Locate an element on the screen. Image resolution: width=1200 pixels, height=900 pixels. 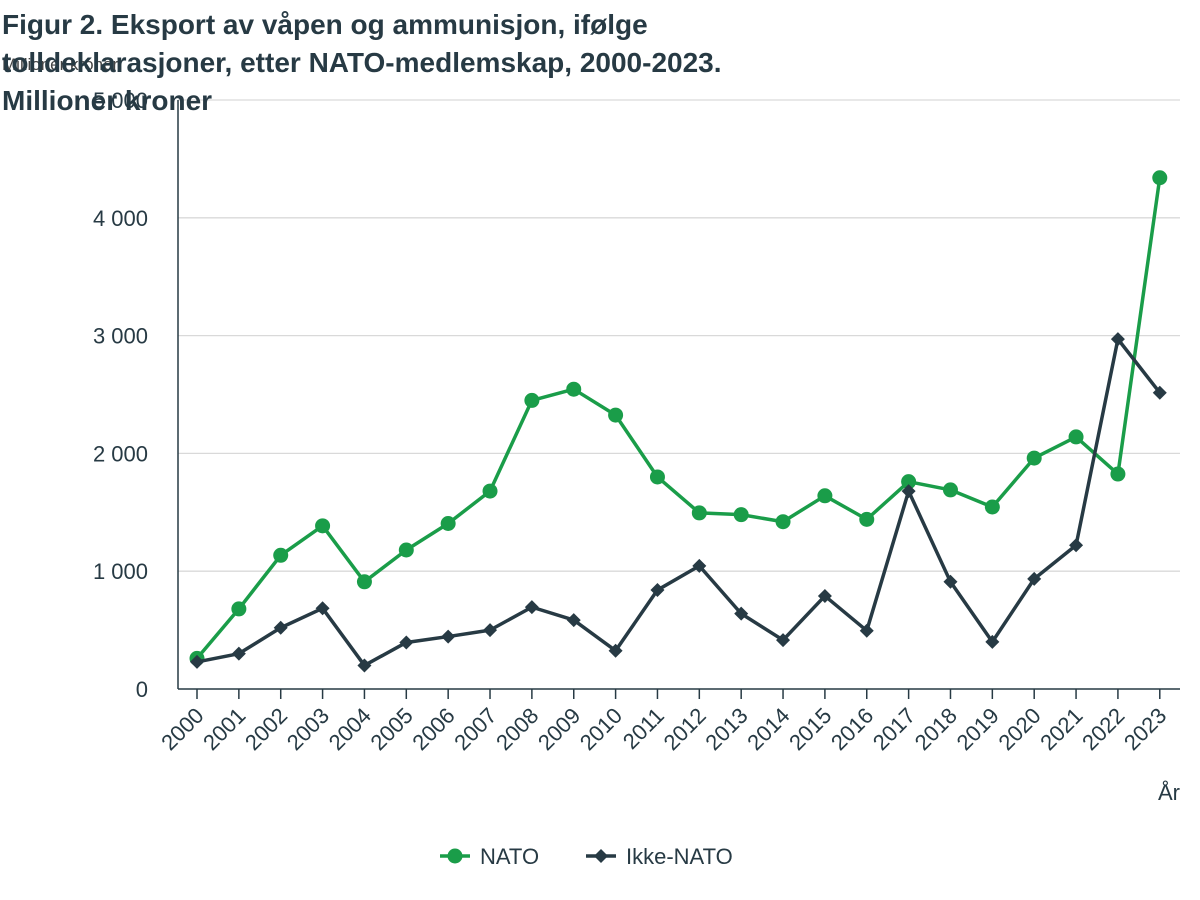
legend: NATO Ikke-NATO is located at coordinates (586, 856).